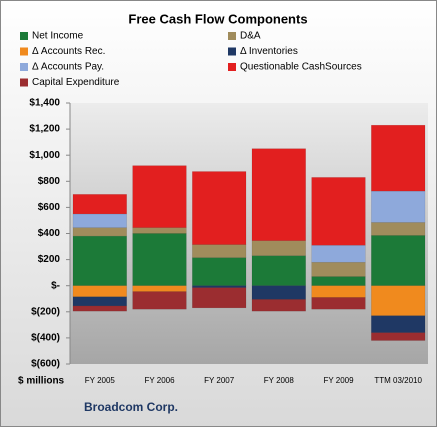 The image size is (437, 432). What do you see at coordinates (45, 364) in the screenshot?
I see `y-tick-label: $(600)` at bounding box center [45, 364].